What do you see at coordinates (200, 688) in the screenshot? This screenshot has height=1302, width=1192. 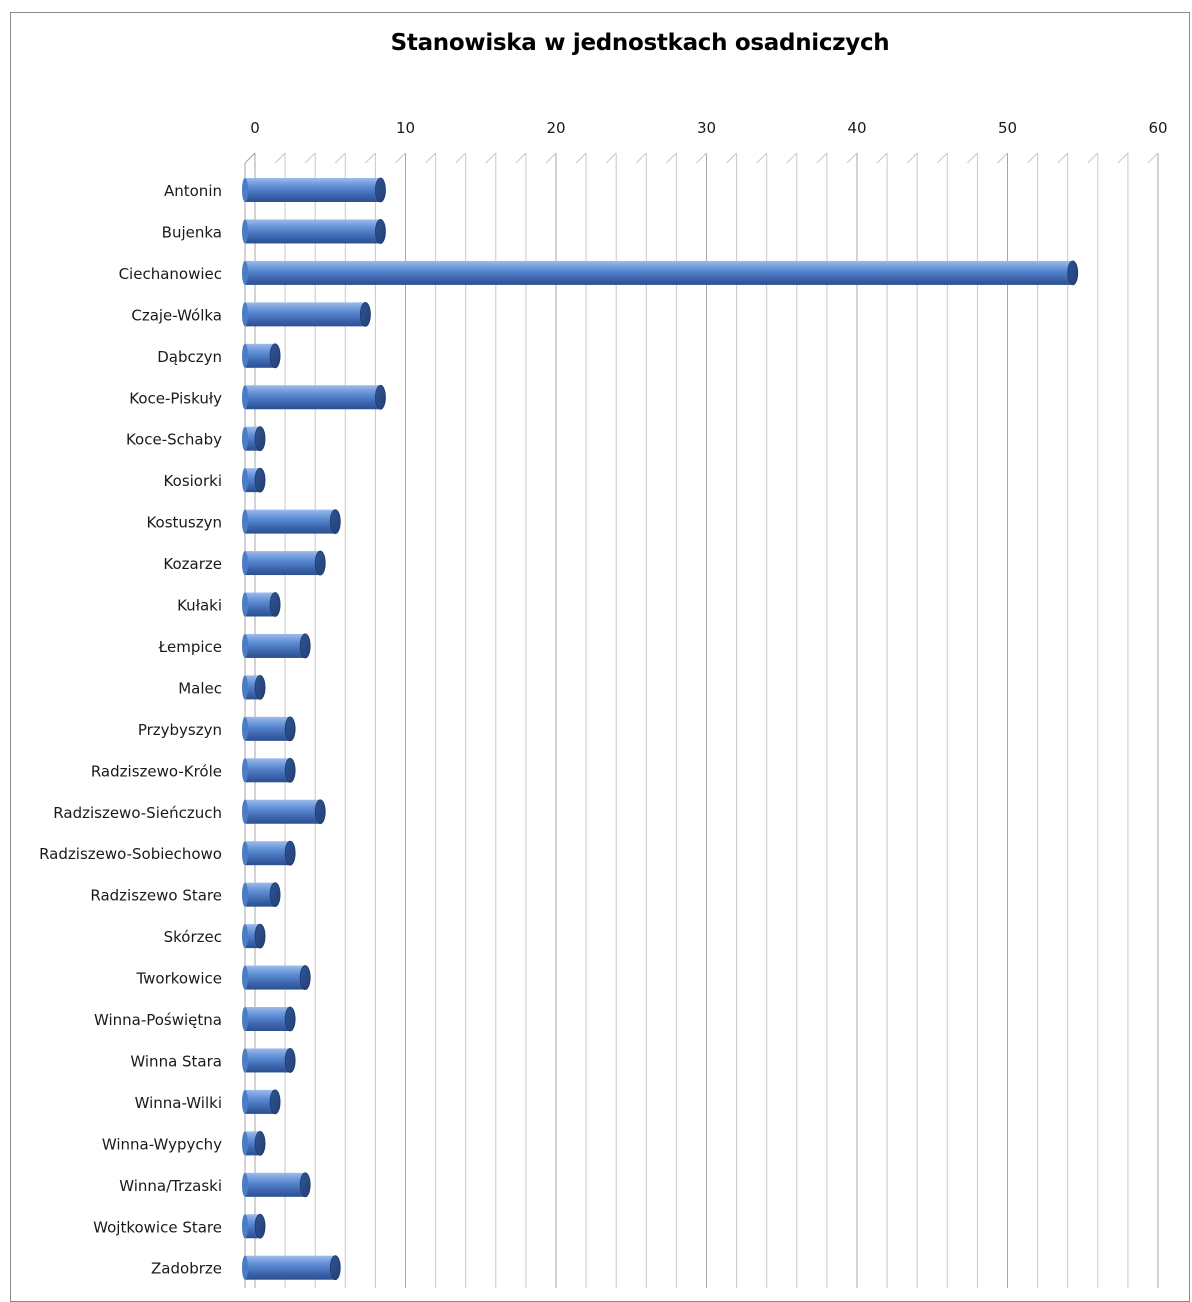 I see `category-label: Malec` at bounding box center [200, 688].